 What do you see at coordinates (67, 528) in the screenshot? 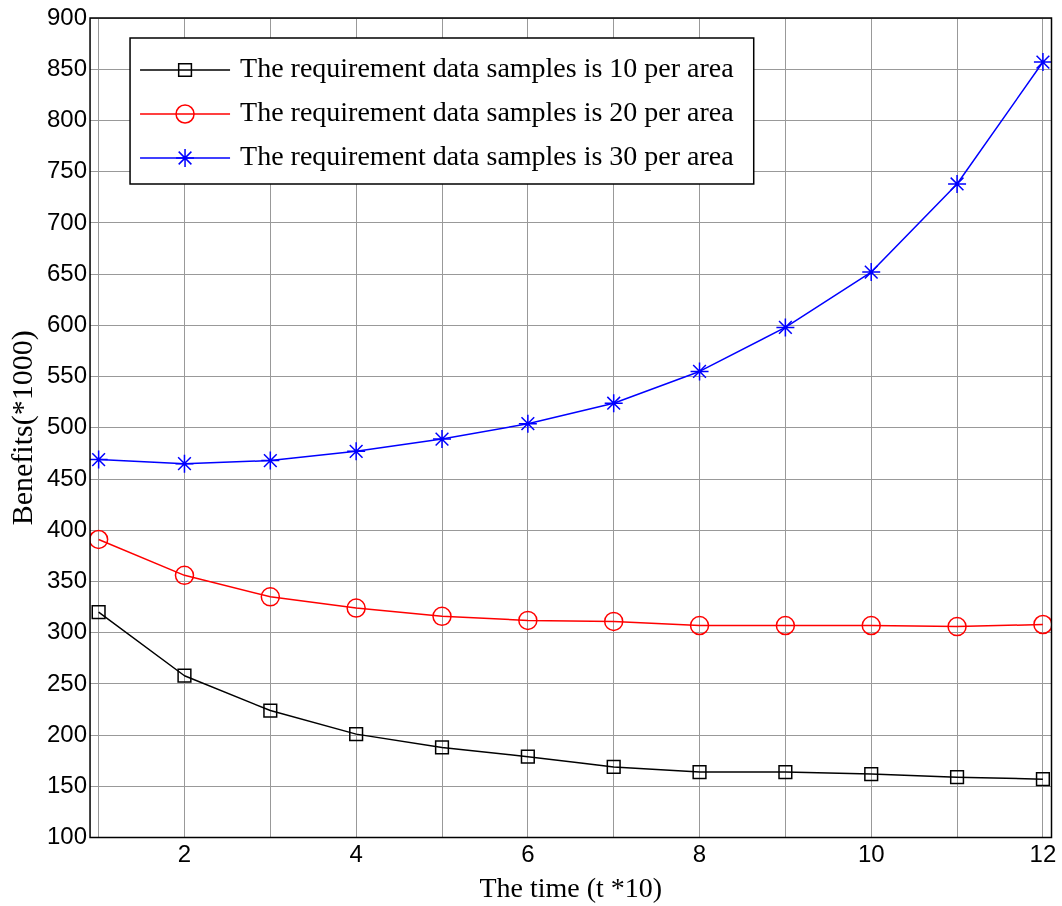
I see `y-tick-label: 400` at bounding box center [67, 528].